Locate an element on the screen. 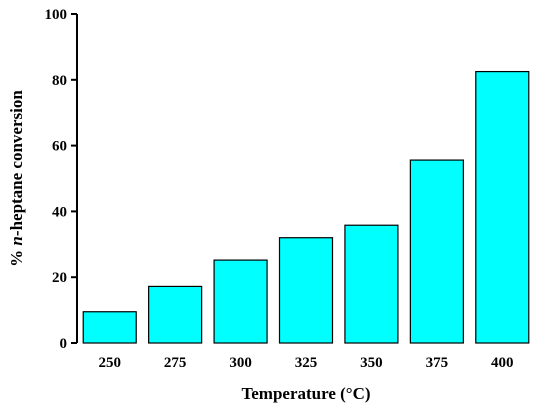  y-tick-label: 80 is located at coordinates (59, 81).